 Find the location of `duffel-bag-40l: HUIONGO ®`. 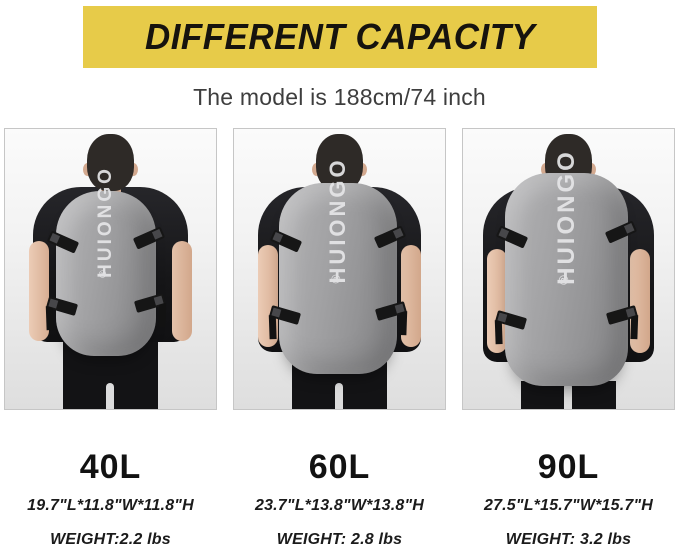

duffel-bag-40l: HUIONGO ® is located at coordinates (106, 261).